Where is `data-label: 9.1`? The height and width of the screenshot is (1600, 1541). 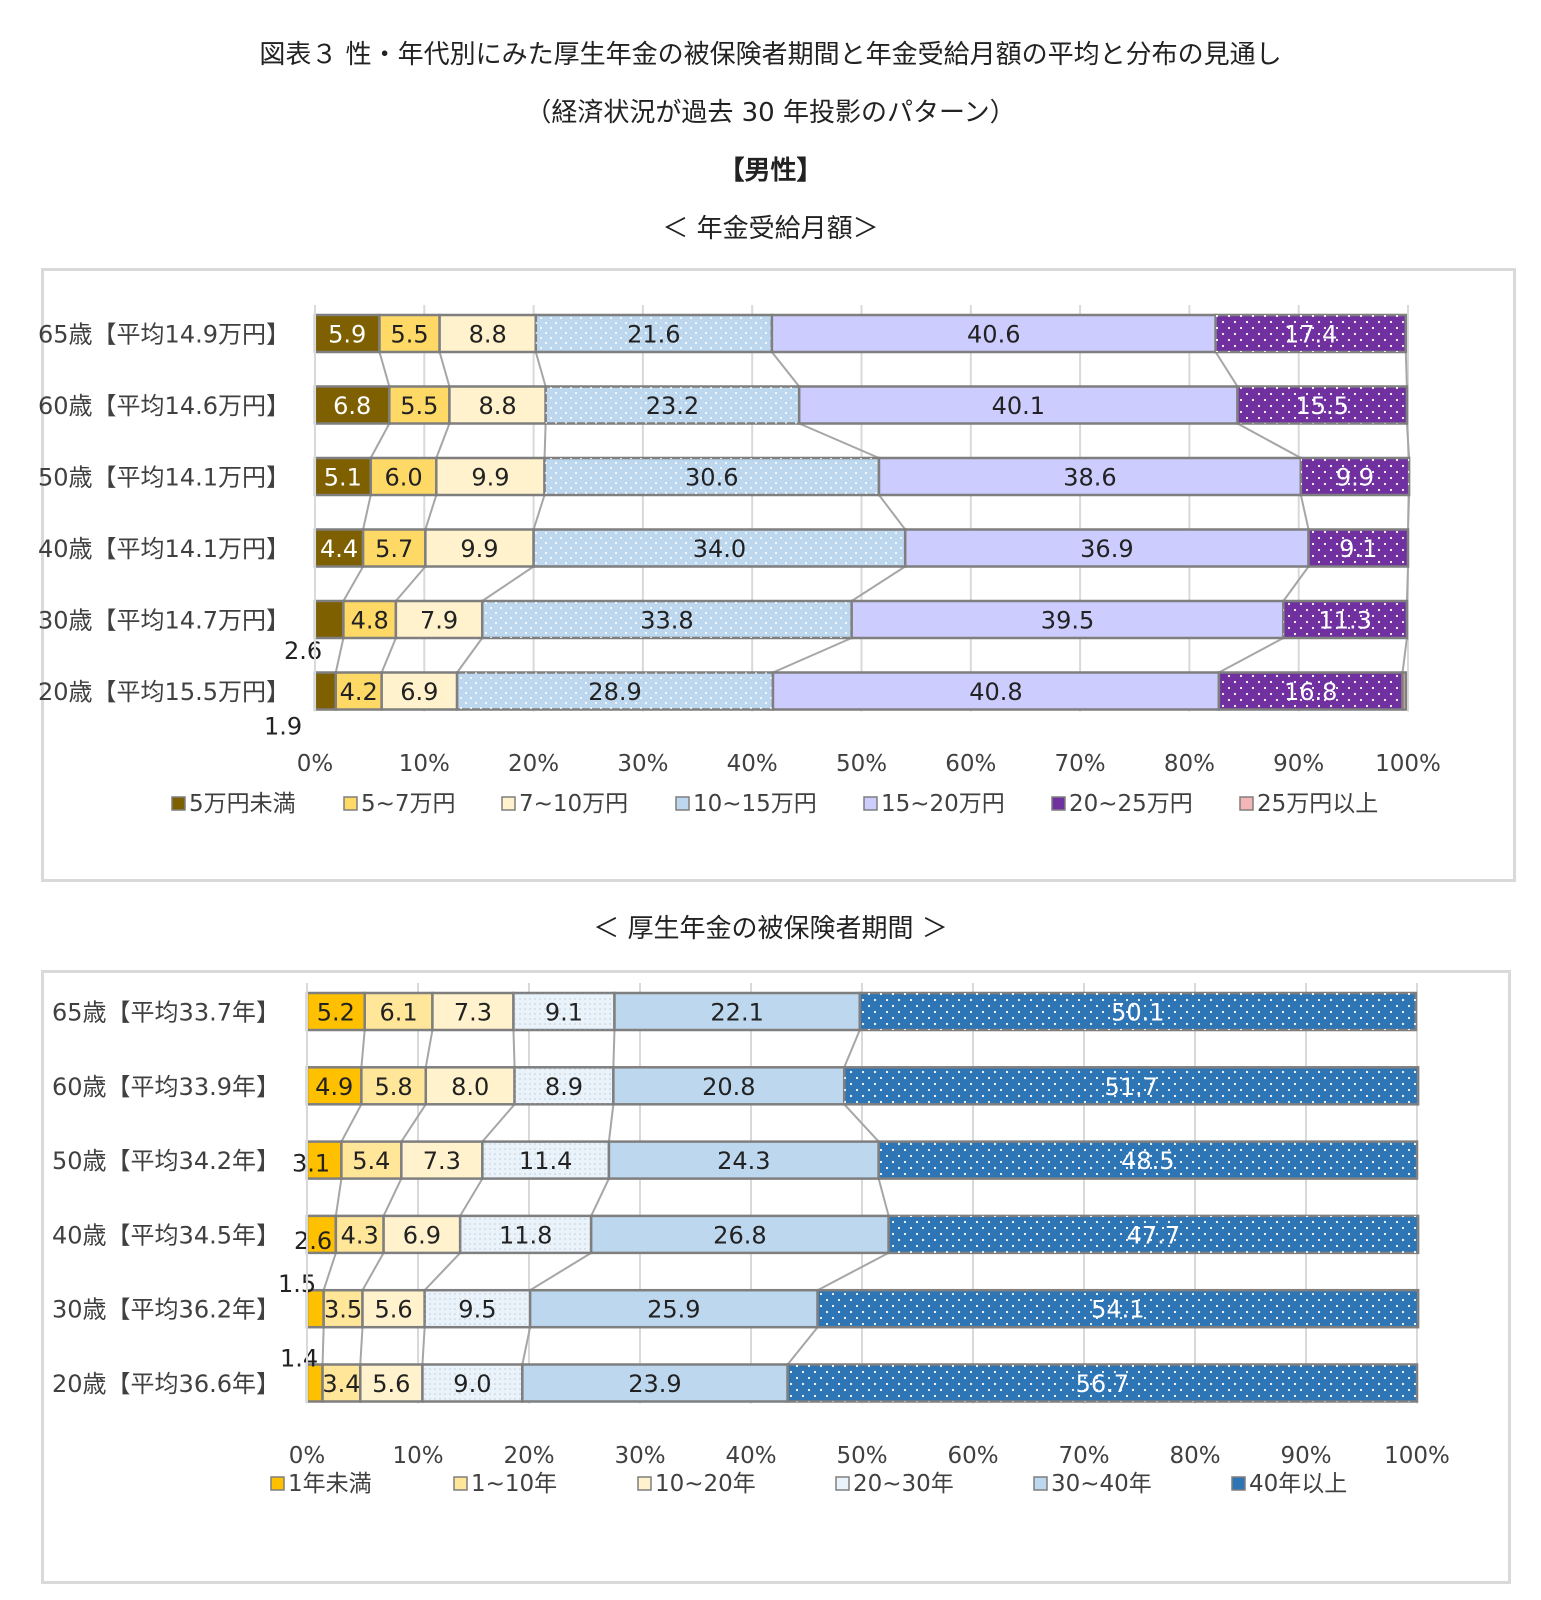
data-label: 9.1 is located at coordinates (1358, 549).